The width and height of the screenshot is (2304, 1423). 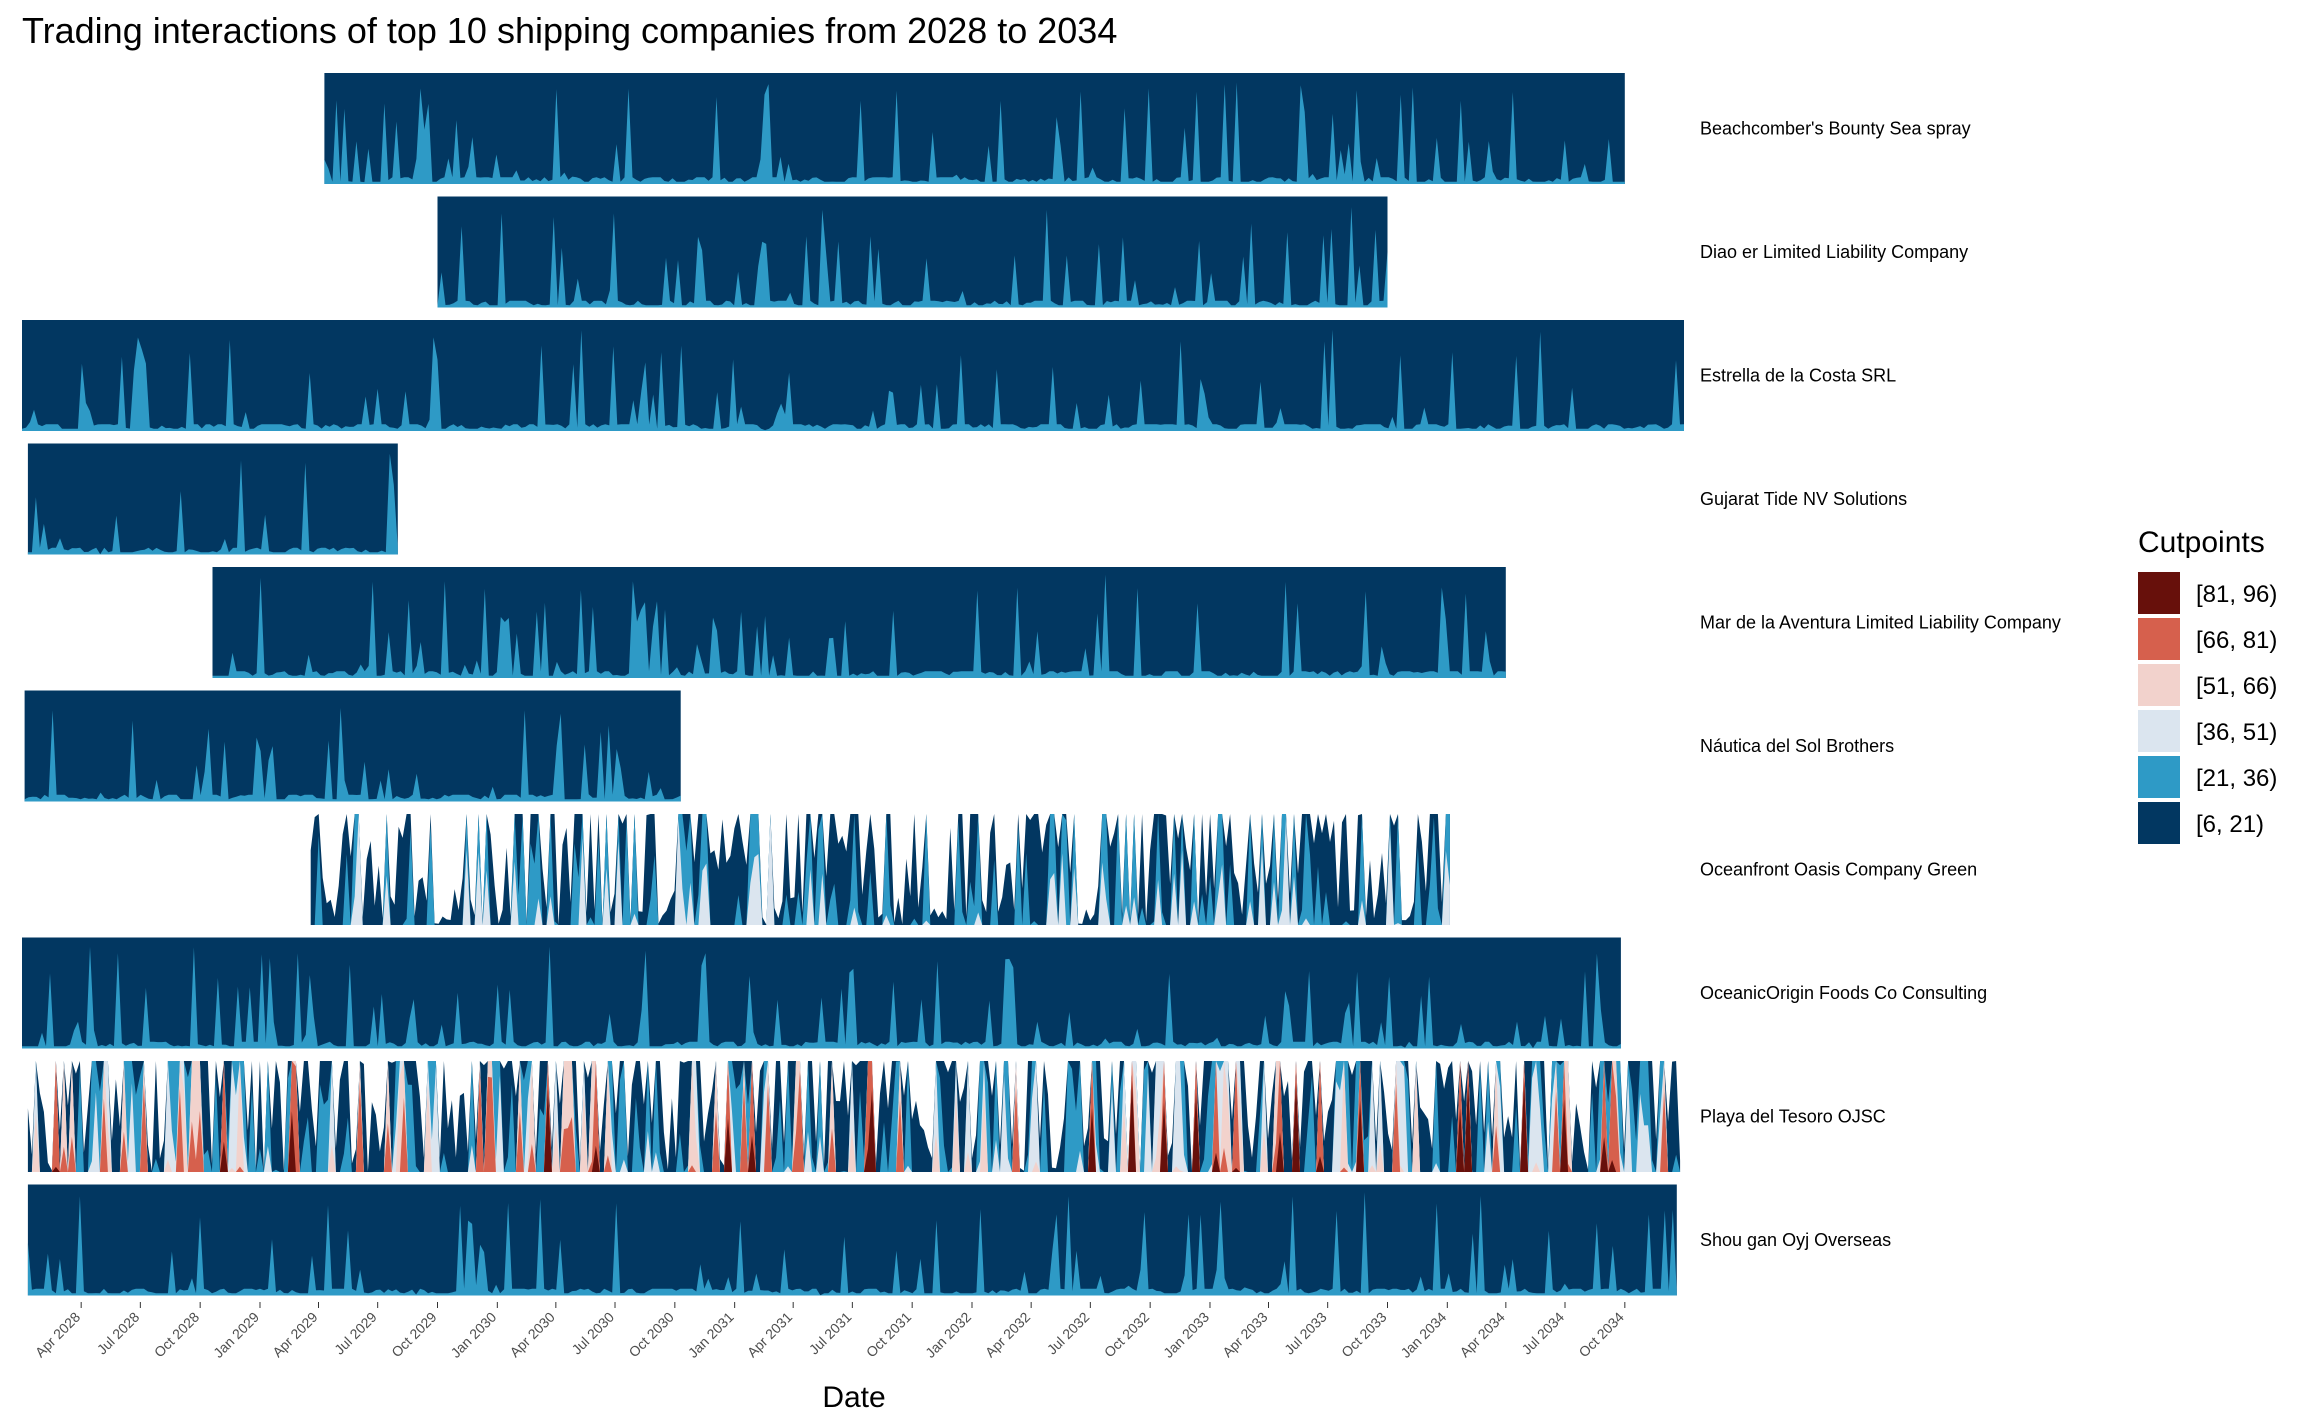 I want to click on x-tick-label: Jul 2033, so click(x=1305, y=1333).